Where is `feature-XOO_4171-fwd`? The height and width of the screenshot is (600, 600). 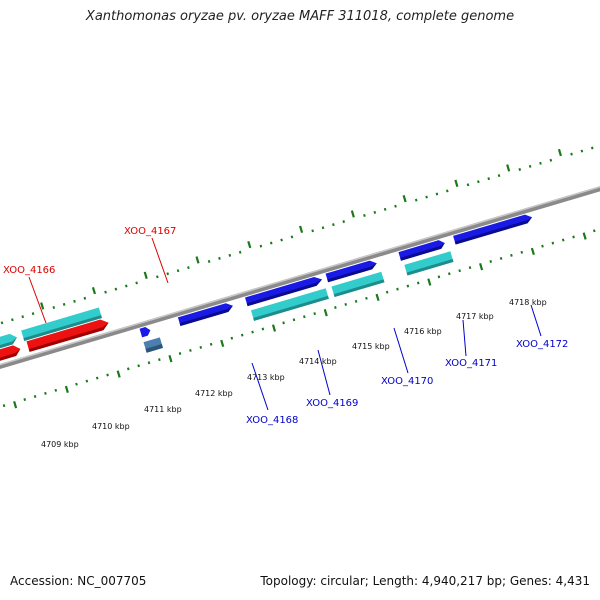 feature-XOO_4171-fwd is located at coordinates (351, 271).